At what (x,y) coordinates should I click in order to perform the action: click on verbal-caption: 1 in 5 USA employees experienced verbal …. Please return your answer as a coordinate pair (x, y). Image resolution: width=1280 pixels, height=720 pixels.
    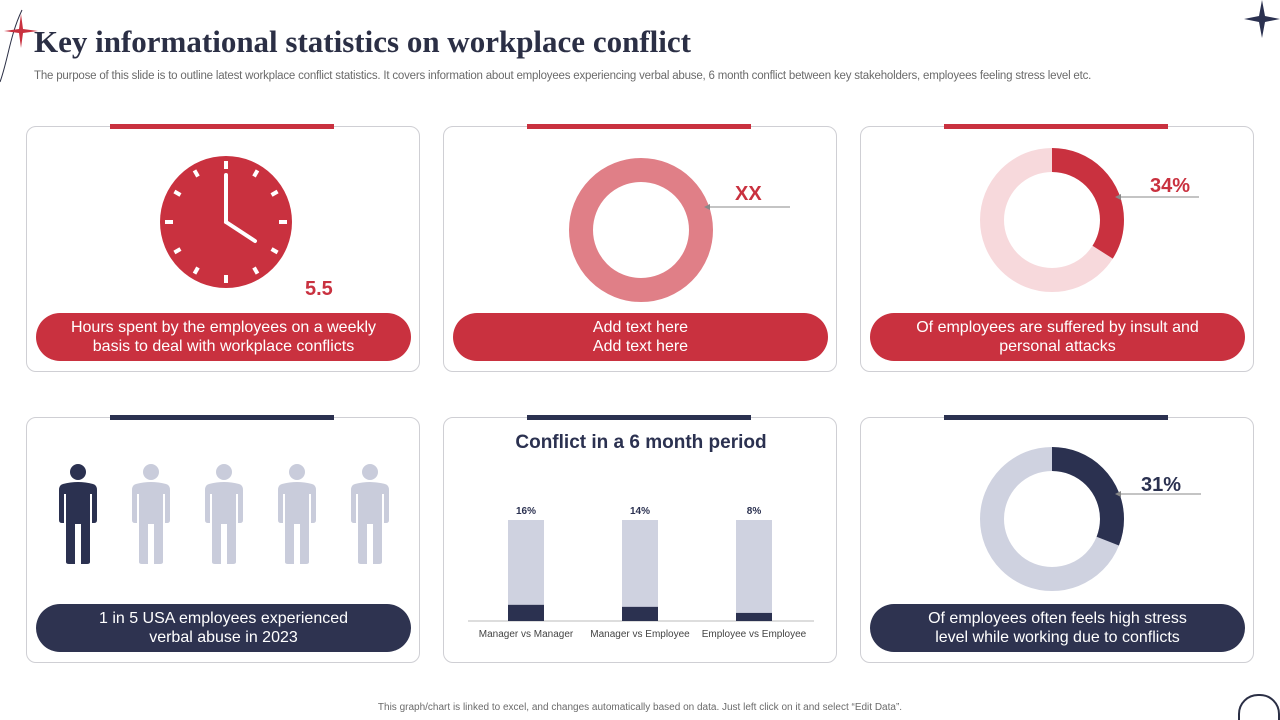
    Looking at the image, I should click on (223, 628).